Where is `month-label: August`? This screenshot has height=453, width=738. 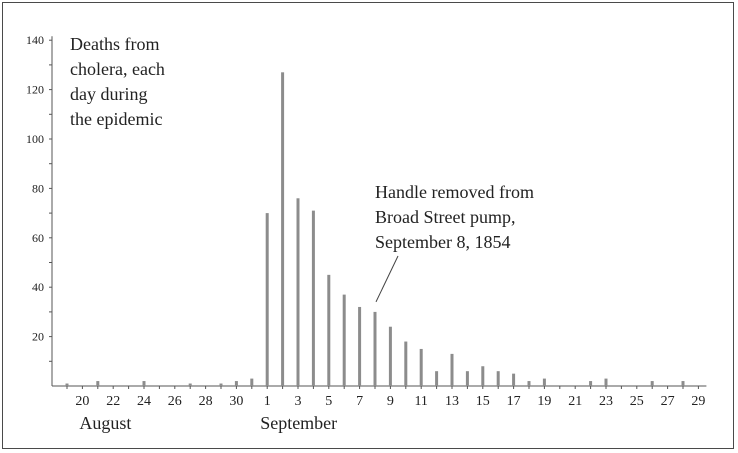 month-label: August is located at coordinates (105, 423).